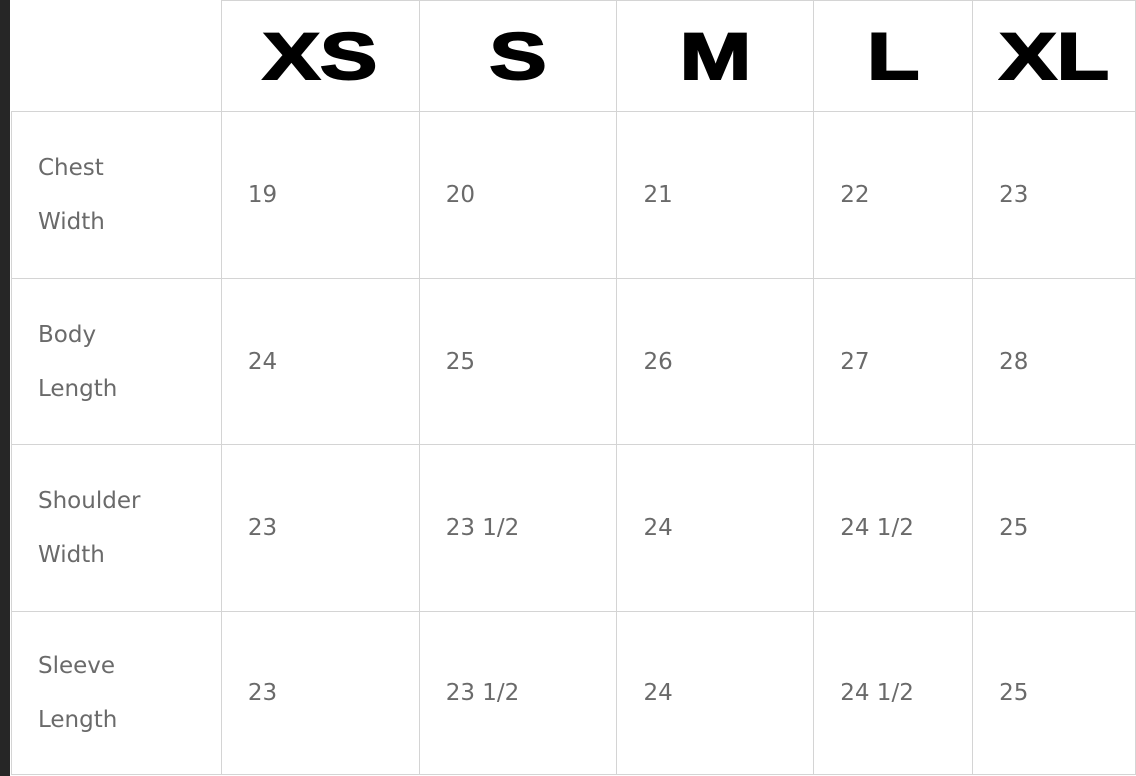 The width and height of the screenshot is (1136, 776). Describe the element at coordinates (116, 528) in the screenshot. I see `row-label: Shoulder Width` at that location.